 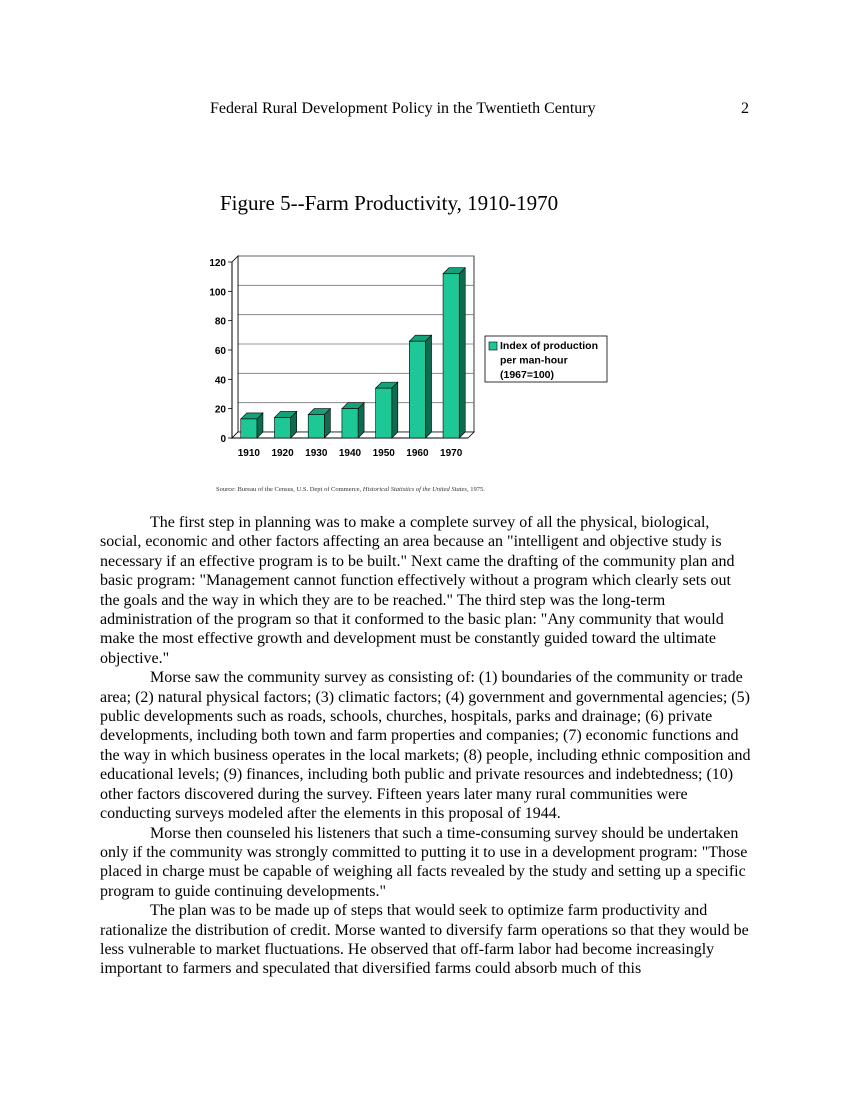 What do you see at coordinates (223, 439) in the screenshot?
I see `y-tick-label: 0` at bounding box center [223, 439].